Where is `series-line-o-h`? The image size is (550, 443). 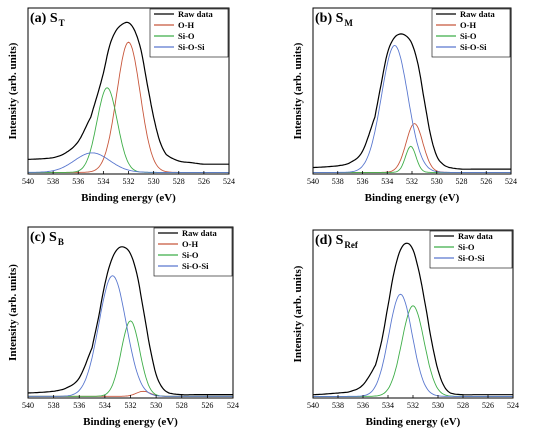 series-line-o-h is located at coordinates (128, 107).